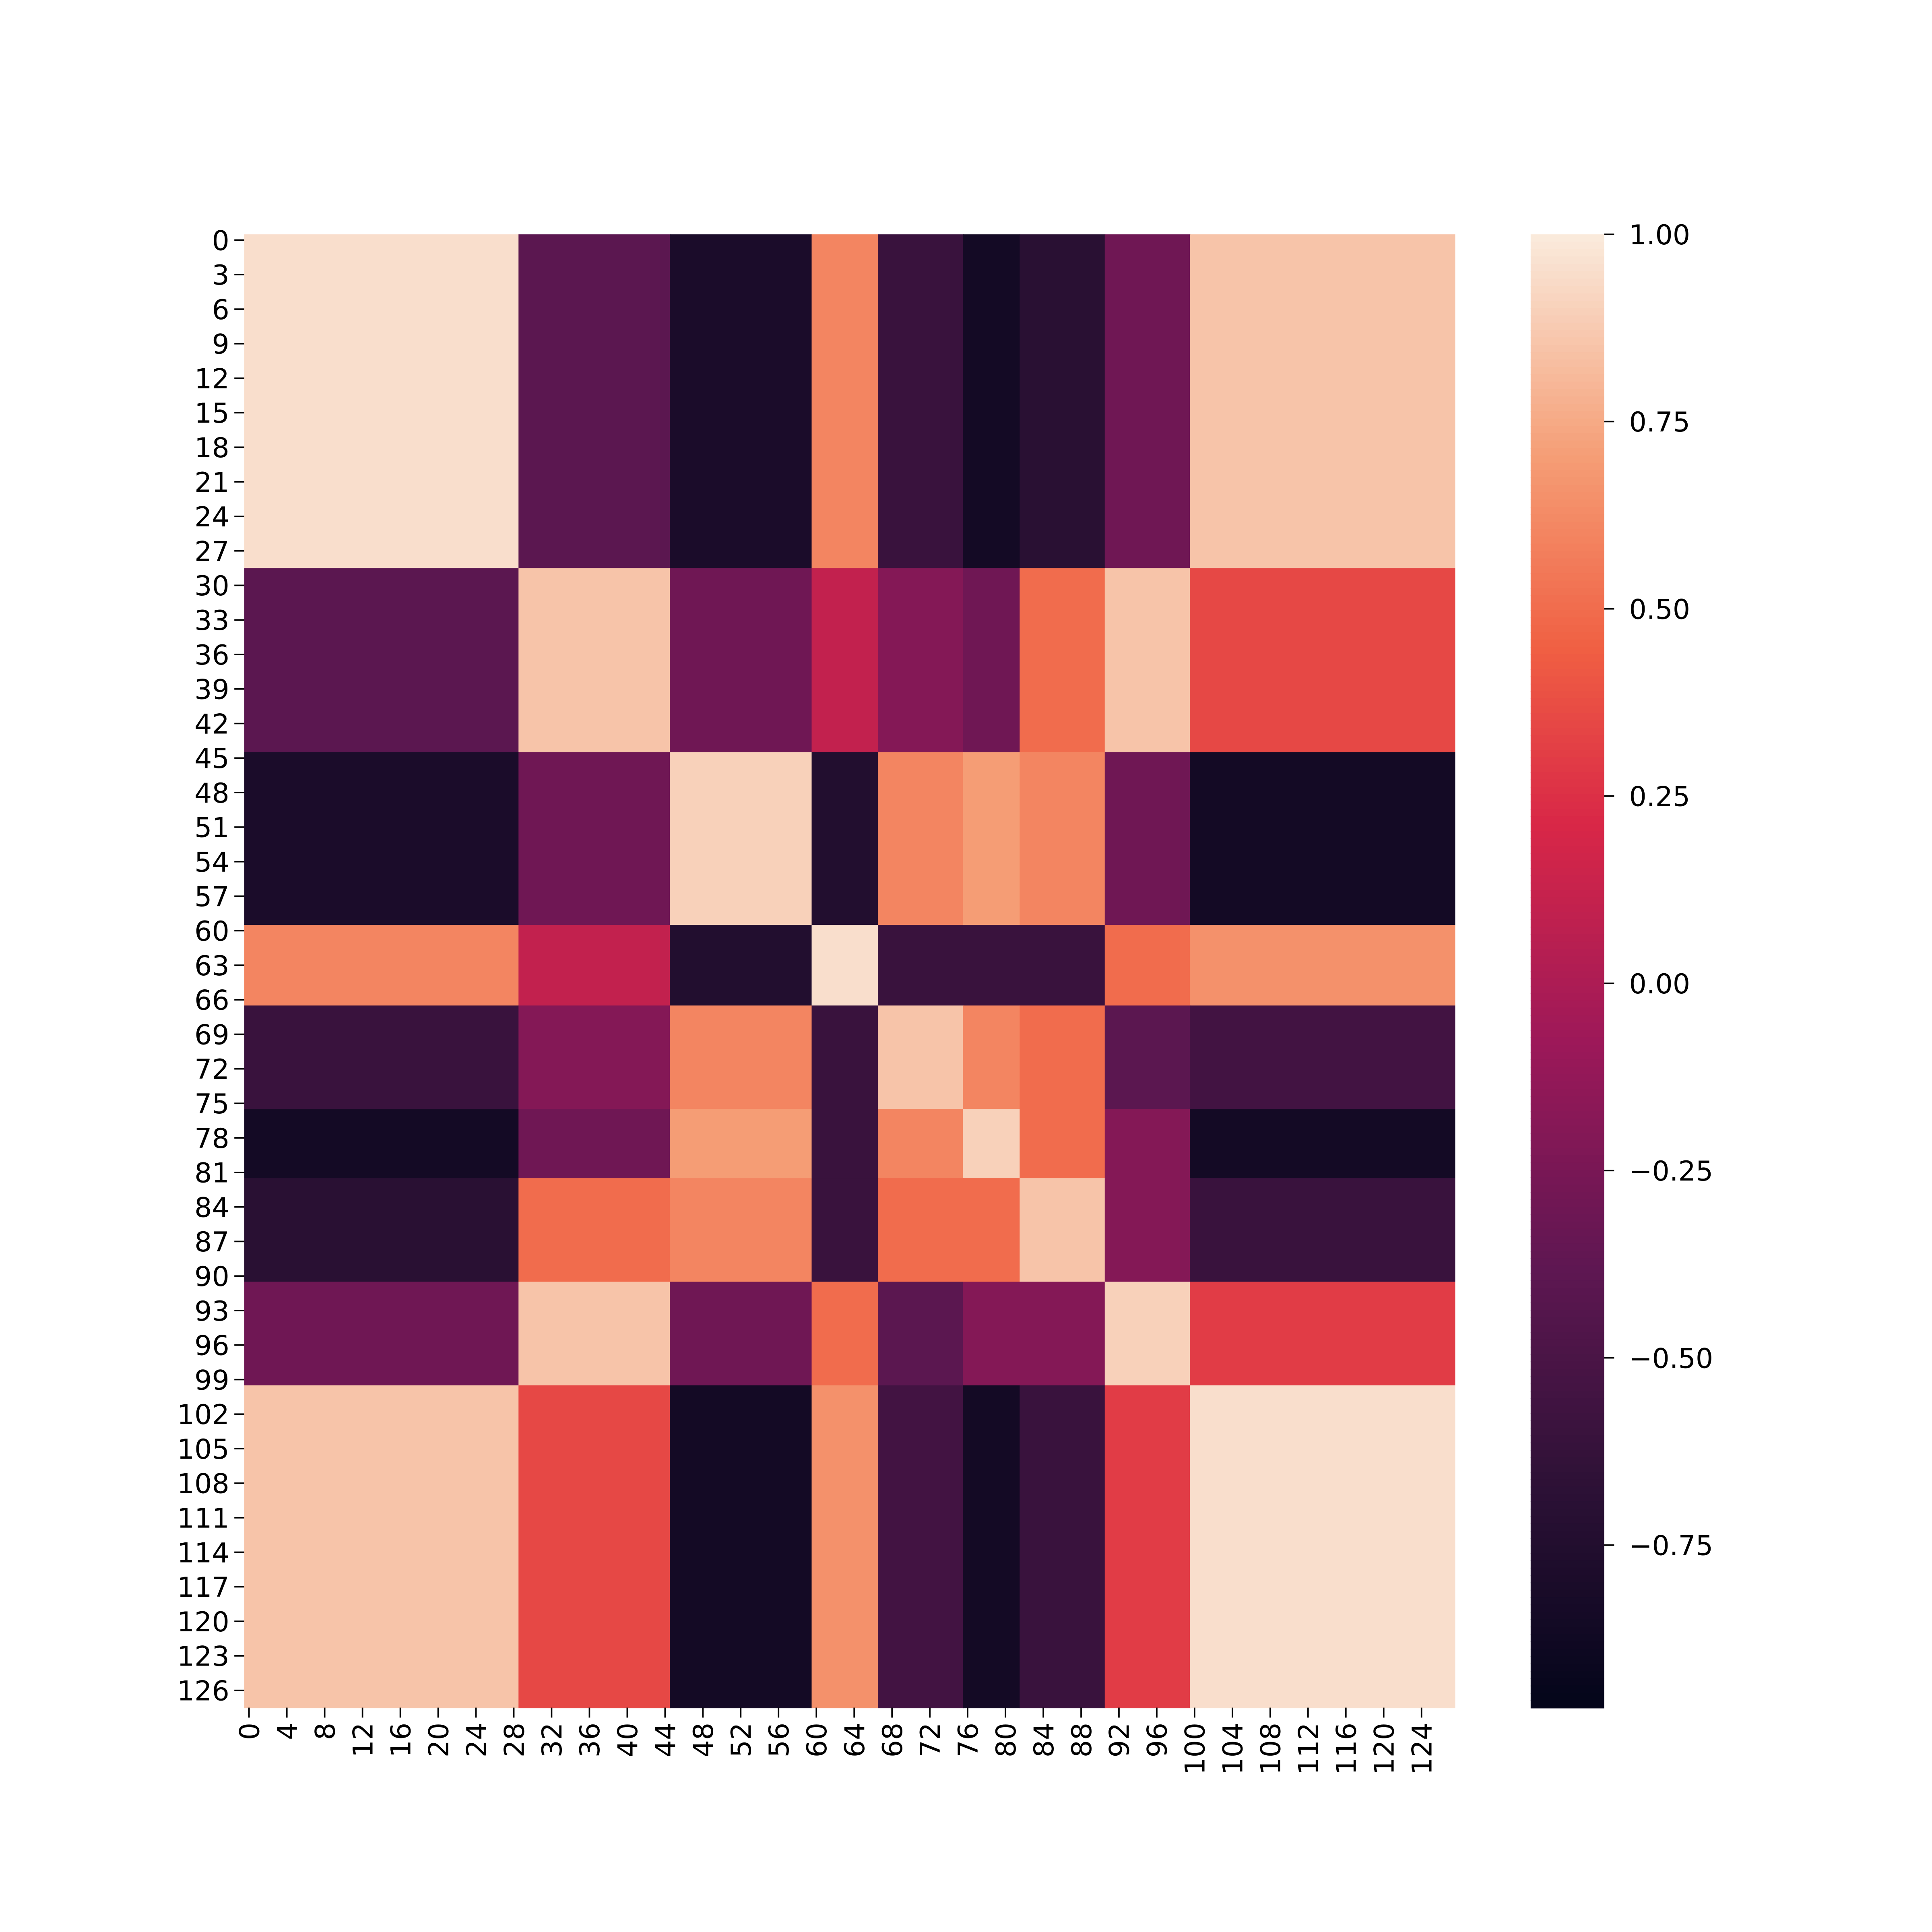 The height and width of the screenshot is (1932, 1932). I want to click on x-tick-label: 56, so click(779, 1740).